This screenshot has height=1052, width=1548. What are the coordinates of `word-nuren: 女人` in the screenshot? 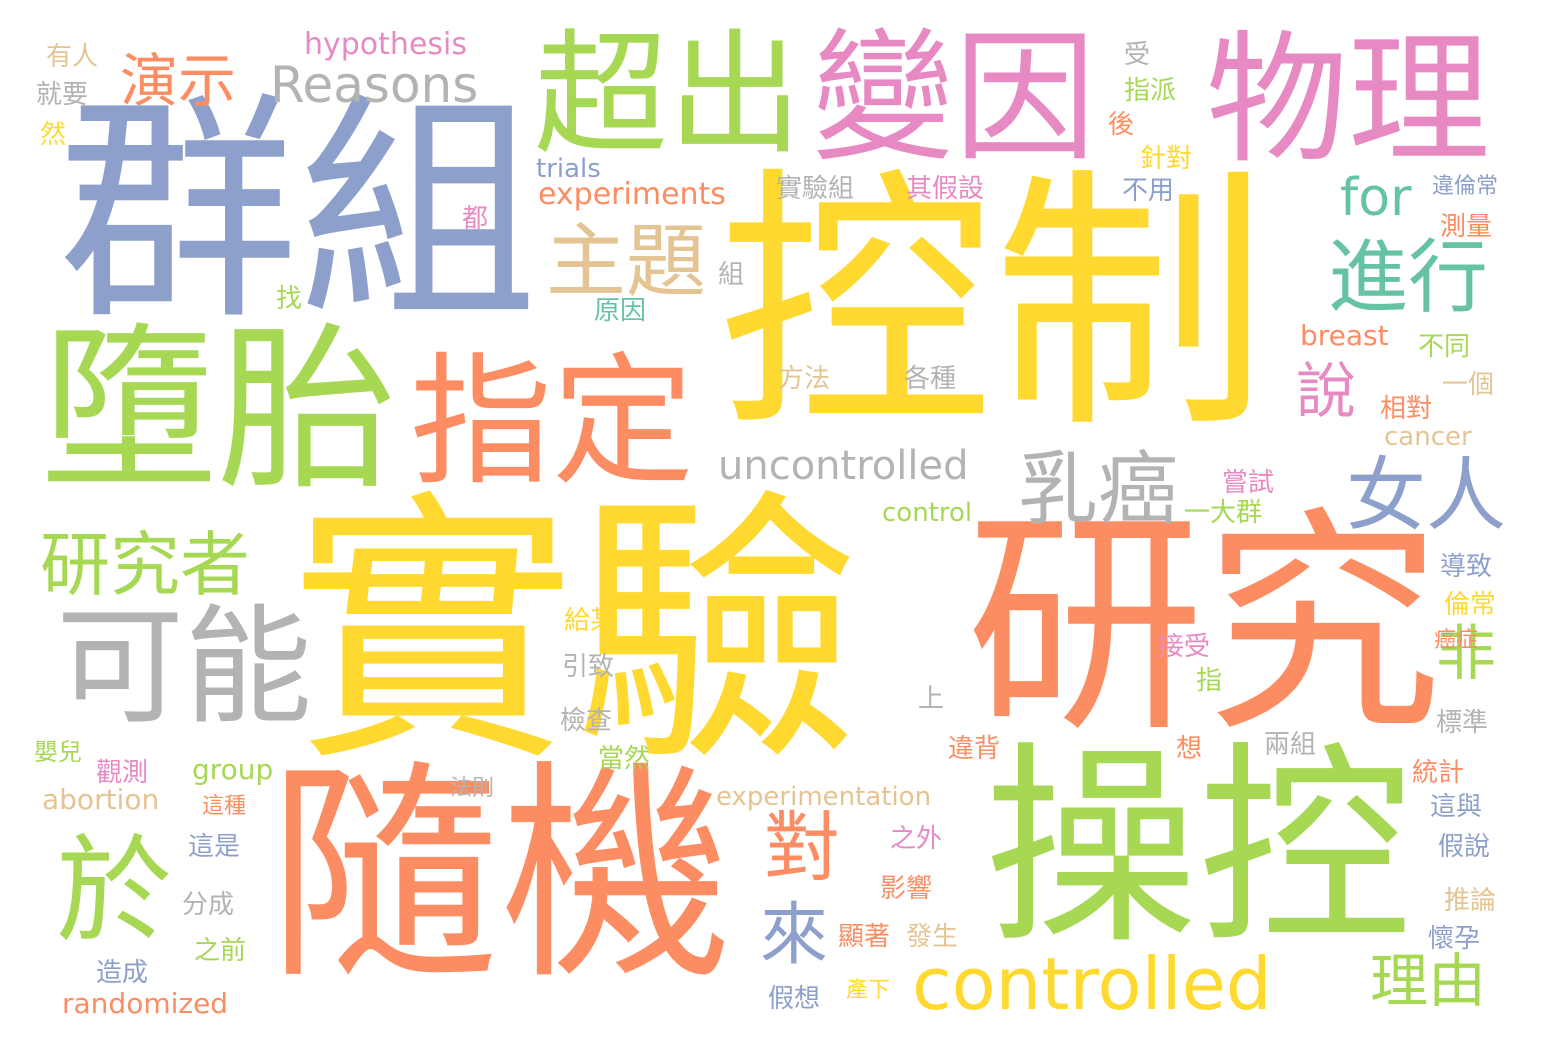 It's located at (1426, 495).